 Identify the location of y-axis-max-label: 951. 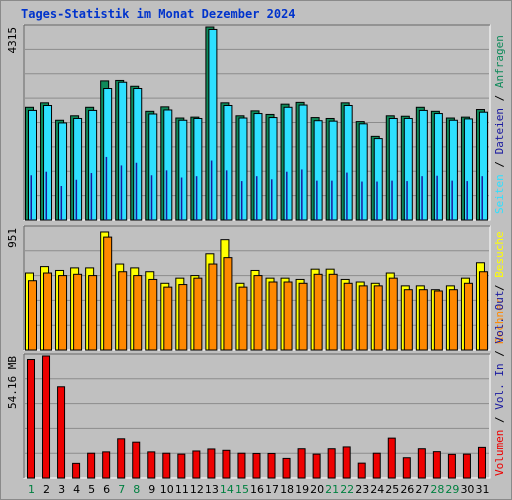
(12, 238).